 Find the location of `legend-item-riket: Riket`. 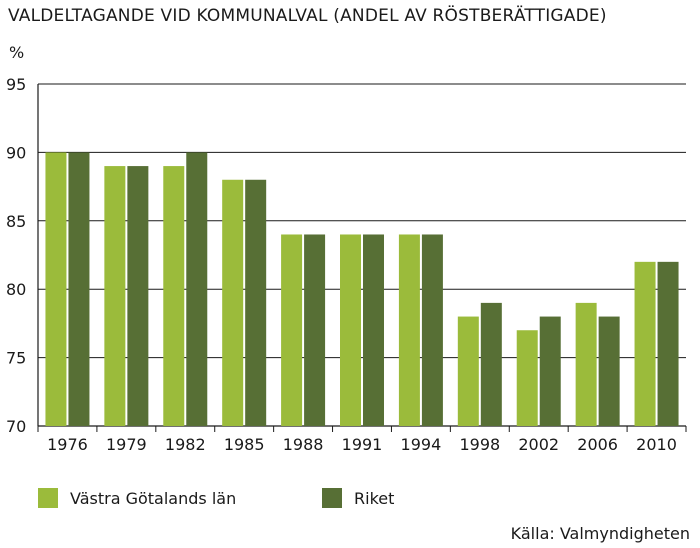

legend-item-riket: Riket is located at coordinates (358, 498).